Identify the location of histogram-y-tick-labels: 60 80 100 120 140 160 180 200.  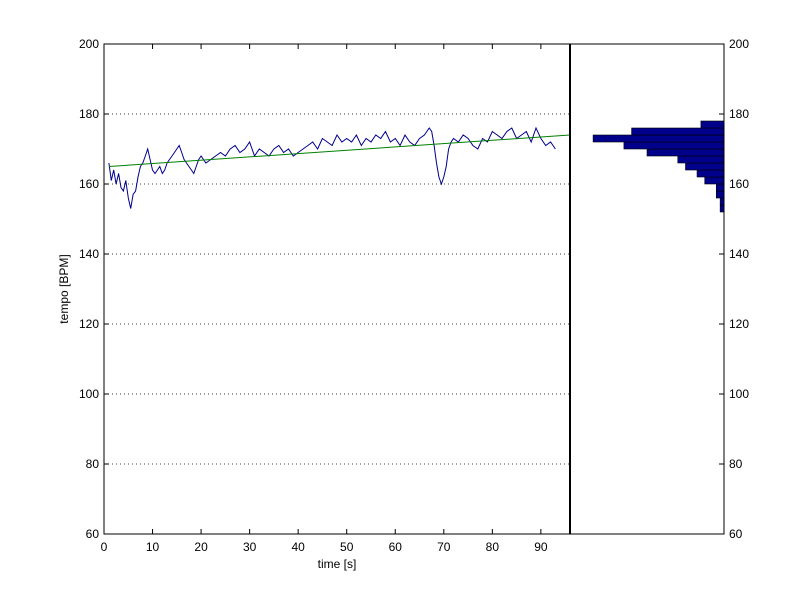
(734, 289).